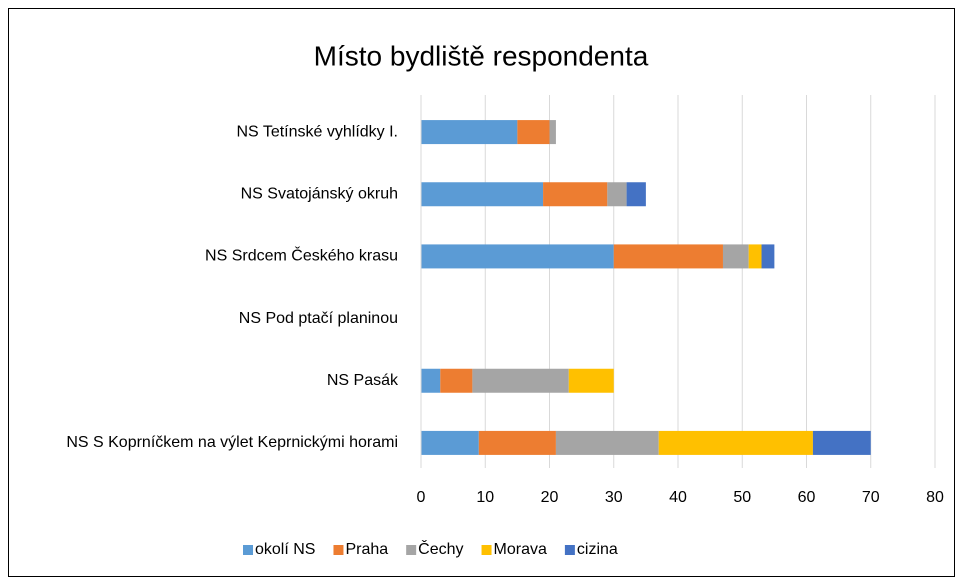 Image resolution: width=963 pixels, height=585 pixels. What do you see at coordinates (319, 193) in the screenshot?
I see `y-tick-label: NS Svatojánský okruh` at bounding box center [319, 193].